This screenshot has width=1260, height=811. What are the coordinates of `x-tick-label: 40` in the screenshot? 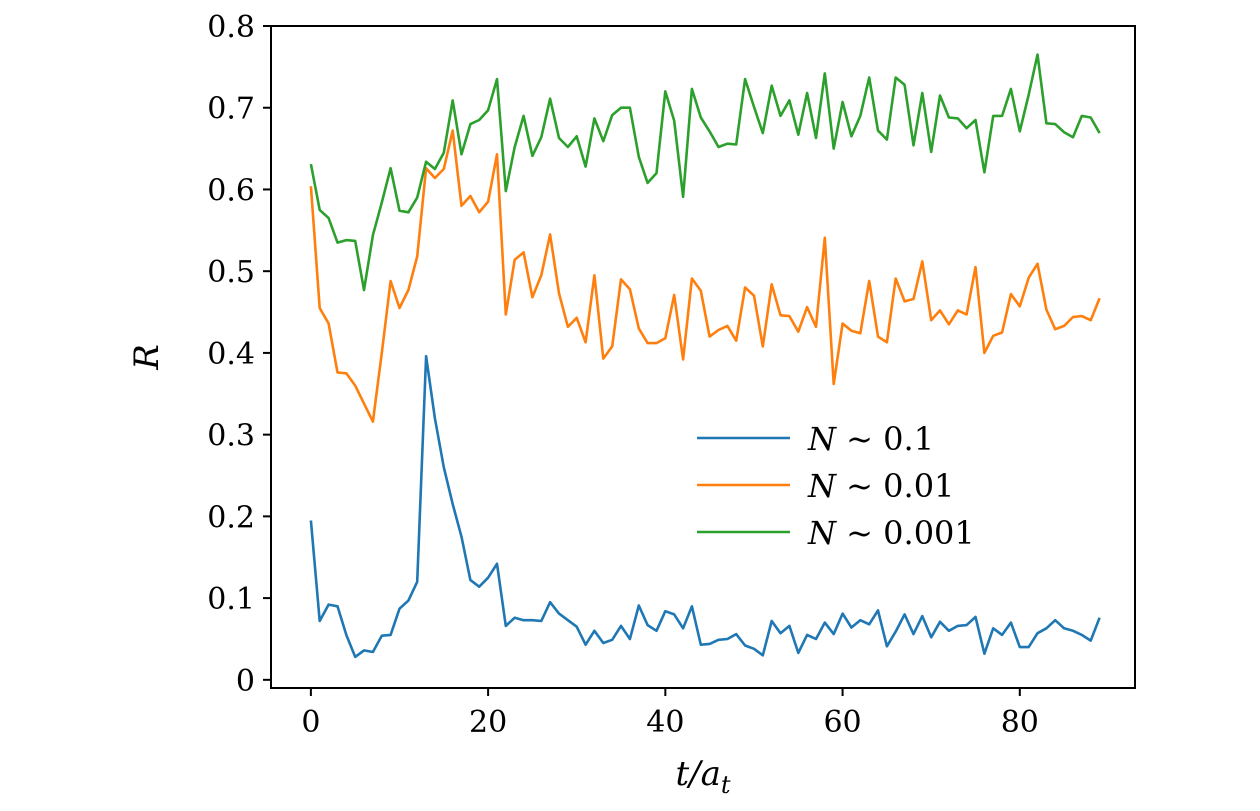 It's located at (665, 722).